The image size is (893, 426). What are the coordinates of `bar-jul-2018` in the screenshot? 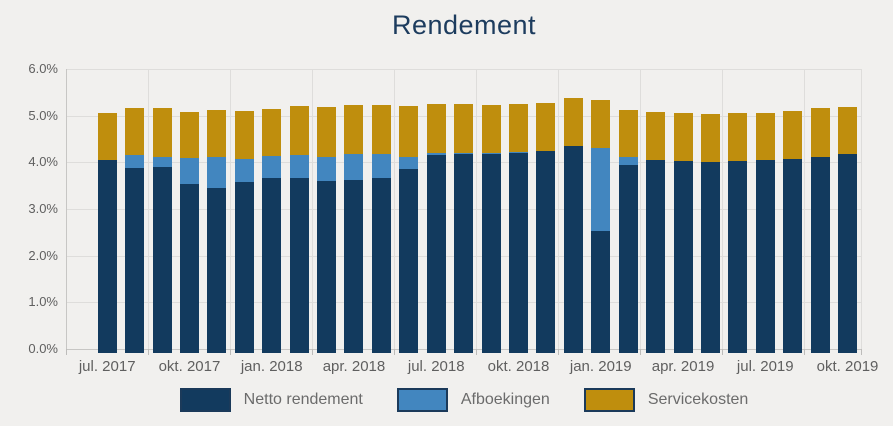 It's located at (436, 228).